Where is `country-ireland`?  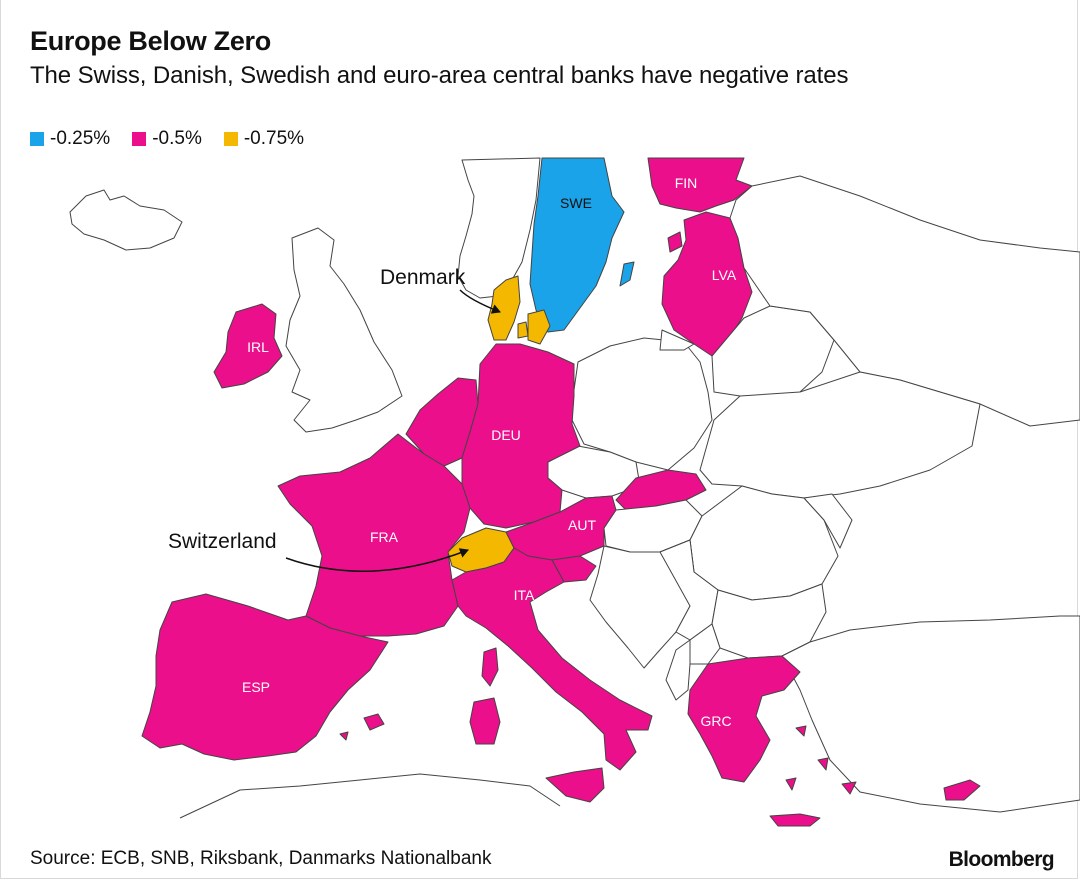
country-ireland is located at coordinates (248, 346).